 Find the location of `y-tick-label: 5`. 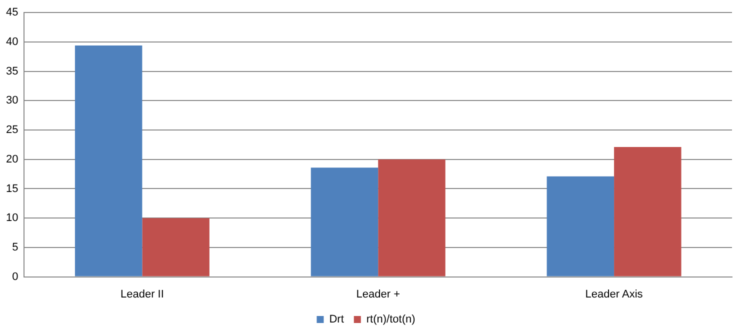

y-tick-label: 5 is located at coordinates (15, 247).